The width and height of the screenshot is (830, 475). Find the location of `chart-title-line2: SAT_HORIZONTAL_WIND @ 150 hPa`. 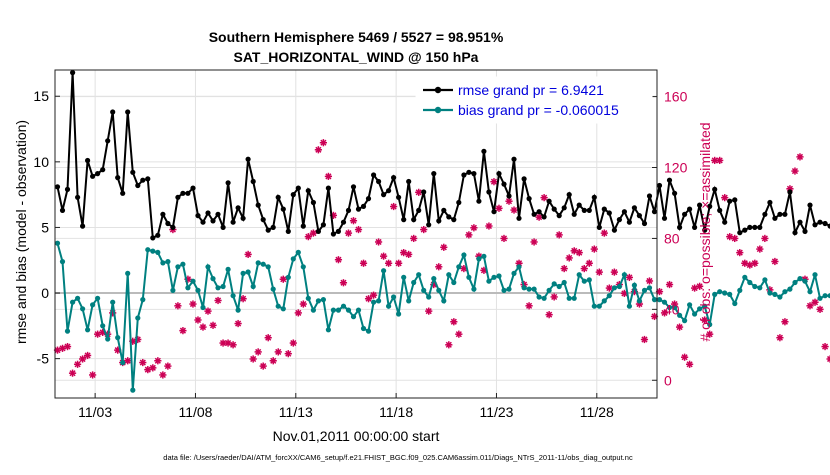

chart-title-line2: SAT_HORIZONTAL_WIND @ 150 hPa is located at coordinates (356, 57).